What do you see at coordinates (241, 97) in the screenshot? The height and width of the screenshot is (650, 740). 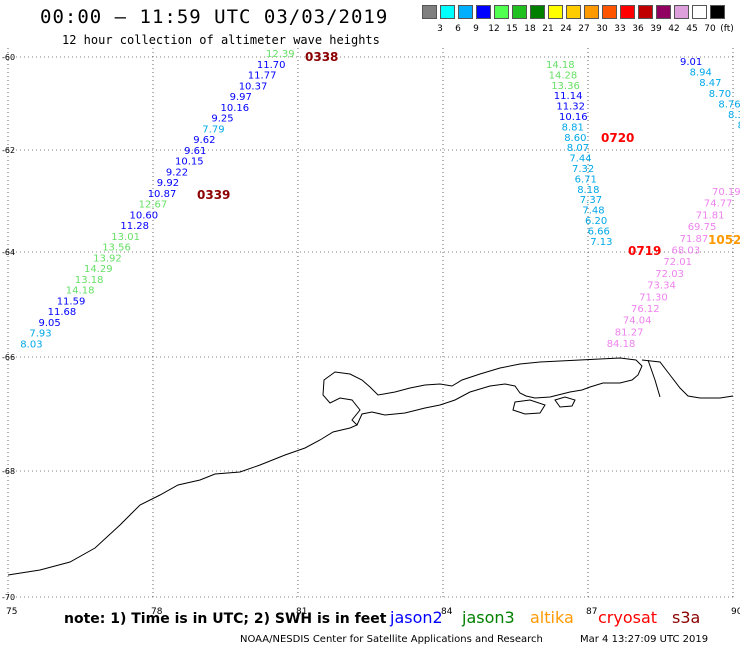 I see `wave-height-label: 9.97` at bounding box center [241, 97].